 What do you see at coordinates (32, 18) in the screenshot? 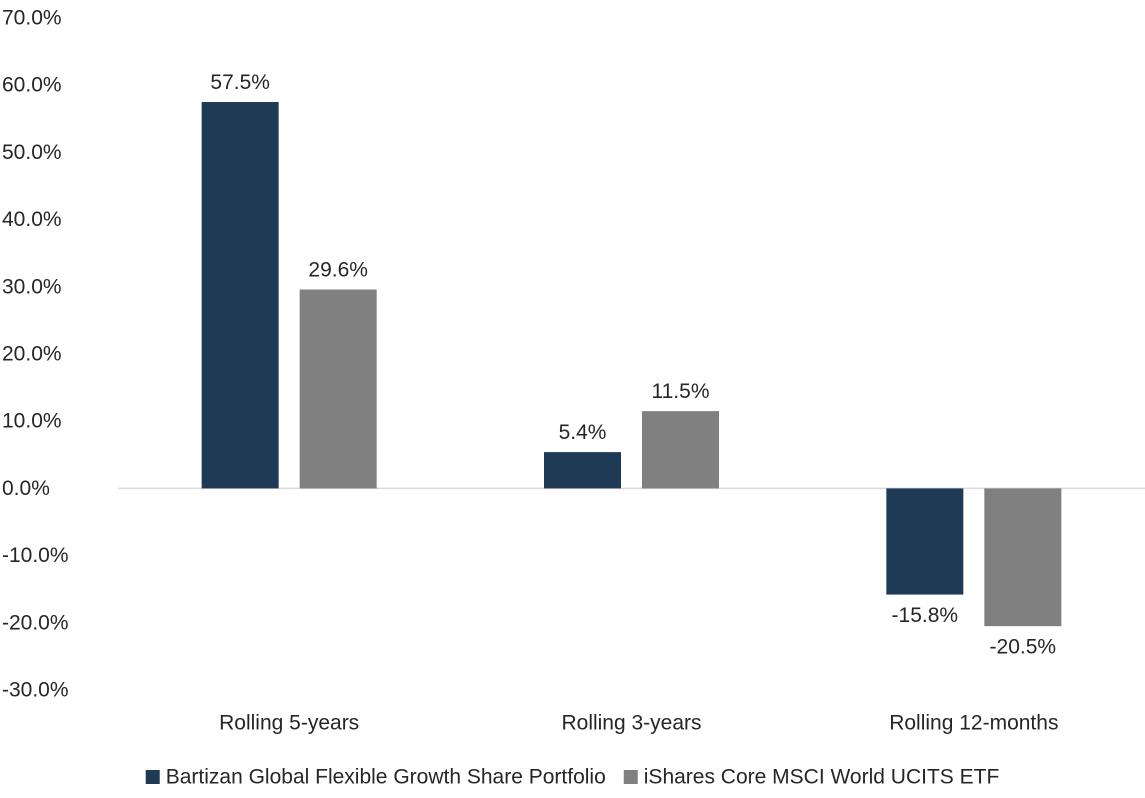
I see `y-tick-label: 70.0%` at bounding box center [32, 18].